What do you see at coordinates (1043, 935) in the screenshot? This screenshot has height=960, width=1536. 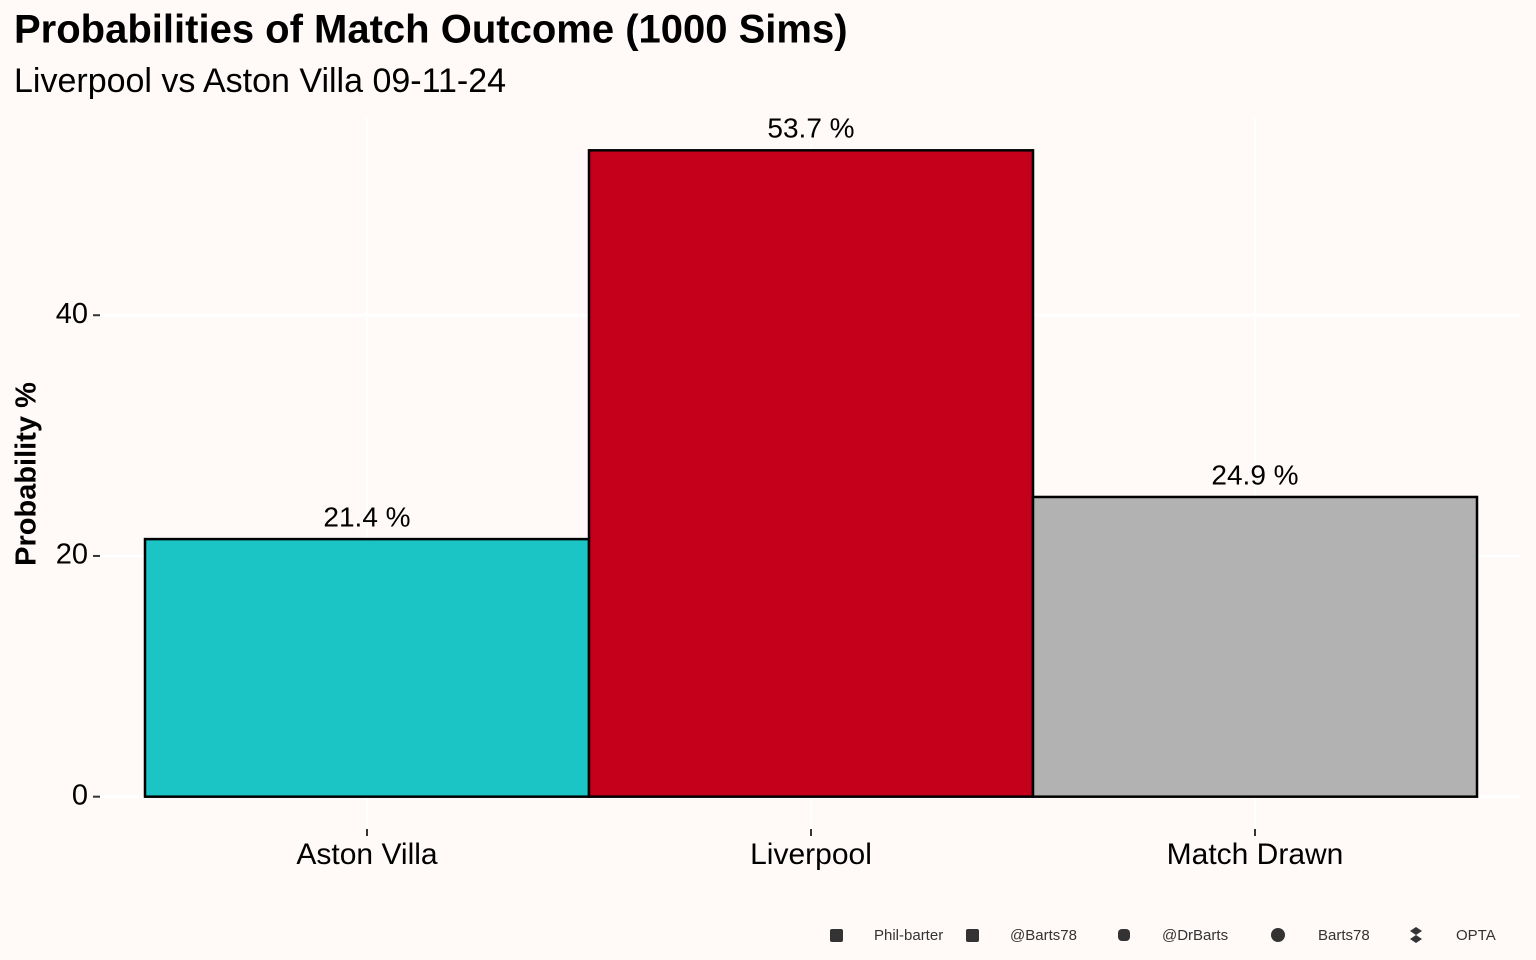 I see `caption-text: @Barts78` at bounding box center [1043, 935].